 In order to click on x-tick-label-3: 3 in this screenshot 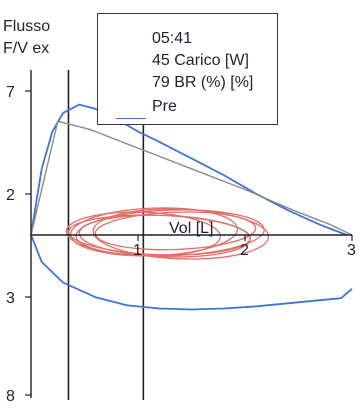, I will do `click(351, 250)`.